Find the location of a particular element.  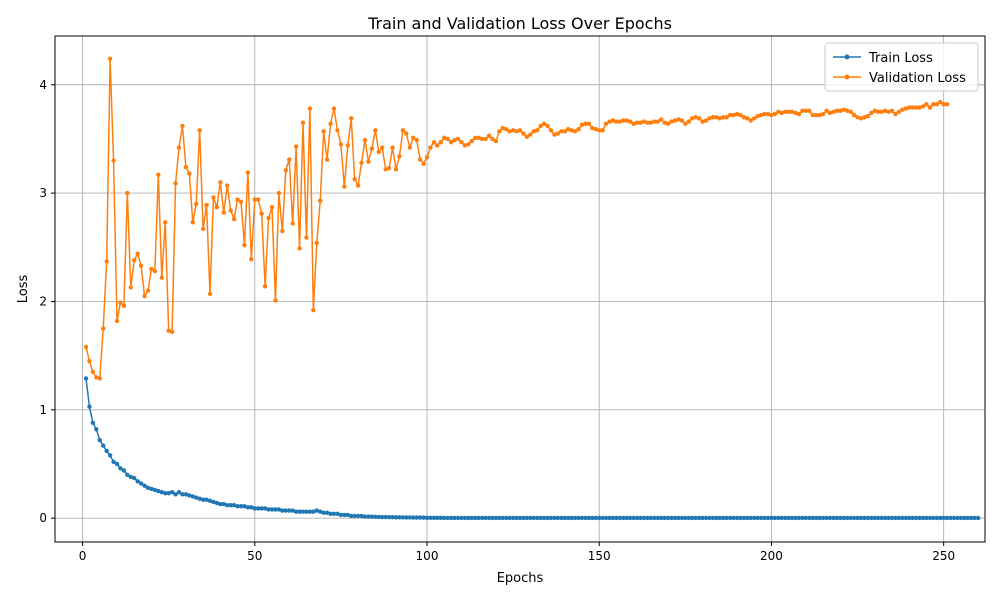

legend-validation-marker is located at coordinates (847, 77).